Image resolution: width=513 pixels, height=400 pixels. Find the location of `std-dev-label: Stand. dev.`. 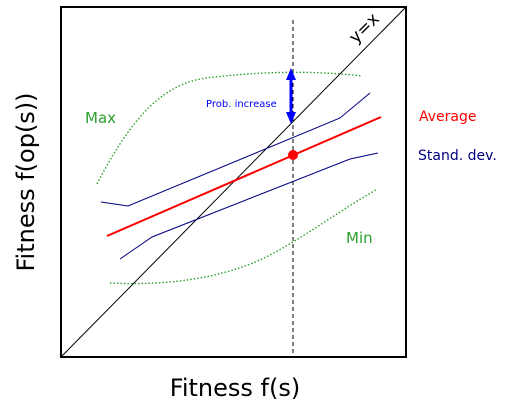

std-dev-label: Stand. dev. is located at coordinates (457, 156).